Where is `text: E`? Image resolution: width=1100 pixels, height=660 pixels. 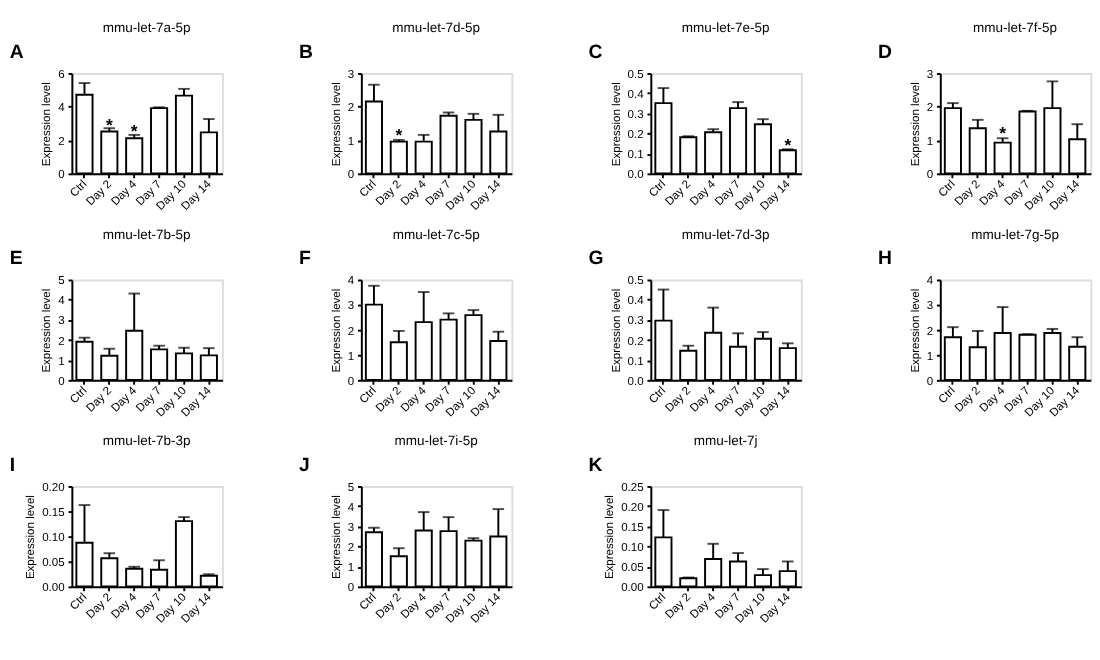
text: E is located at coordinates (16, 259).